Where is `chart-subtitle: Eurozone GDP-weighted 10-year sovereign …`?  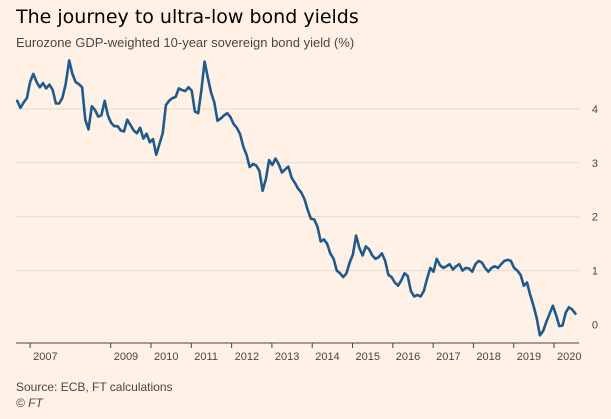
chart-subtitle: Eurozone GDP-weighted 10-year sovereign … is located at coordinates (185, 42).